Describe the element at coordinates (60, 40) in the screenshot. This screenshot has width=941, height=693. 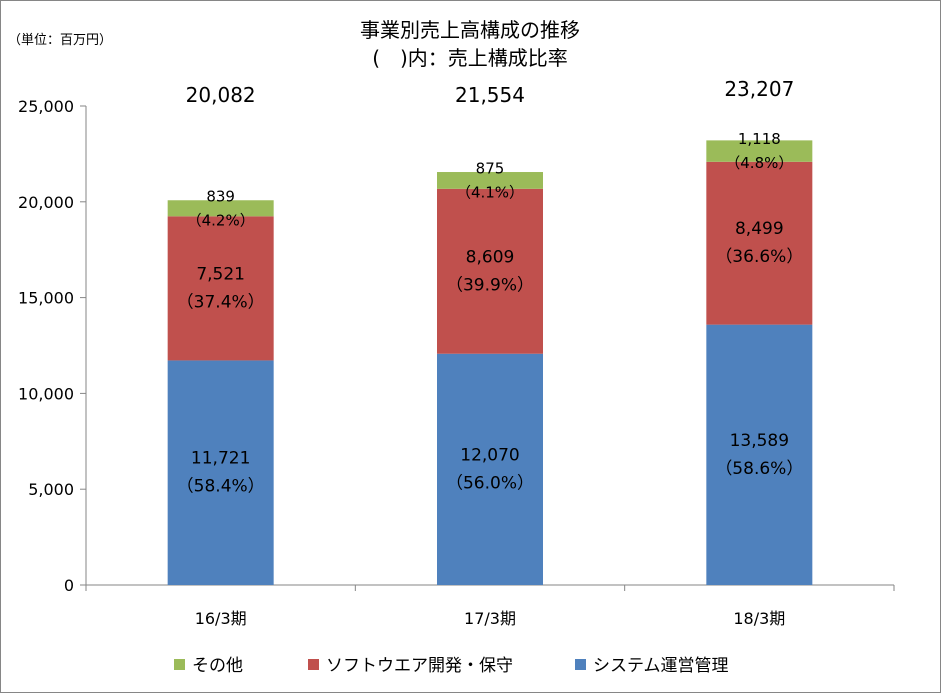
I see `unit-label: （単位：百万円）` at that location.